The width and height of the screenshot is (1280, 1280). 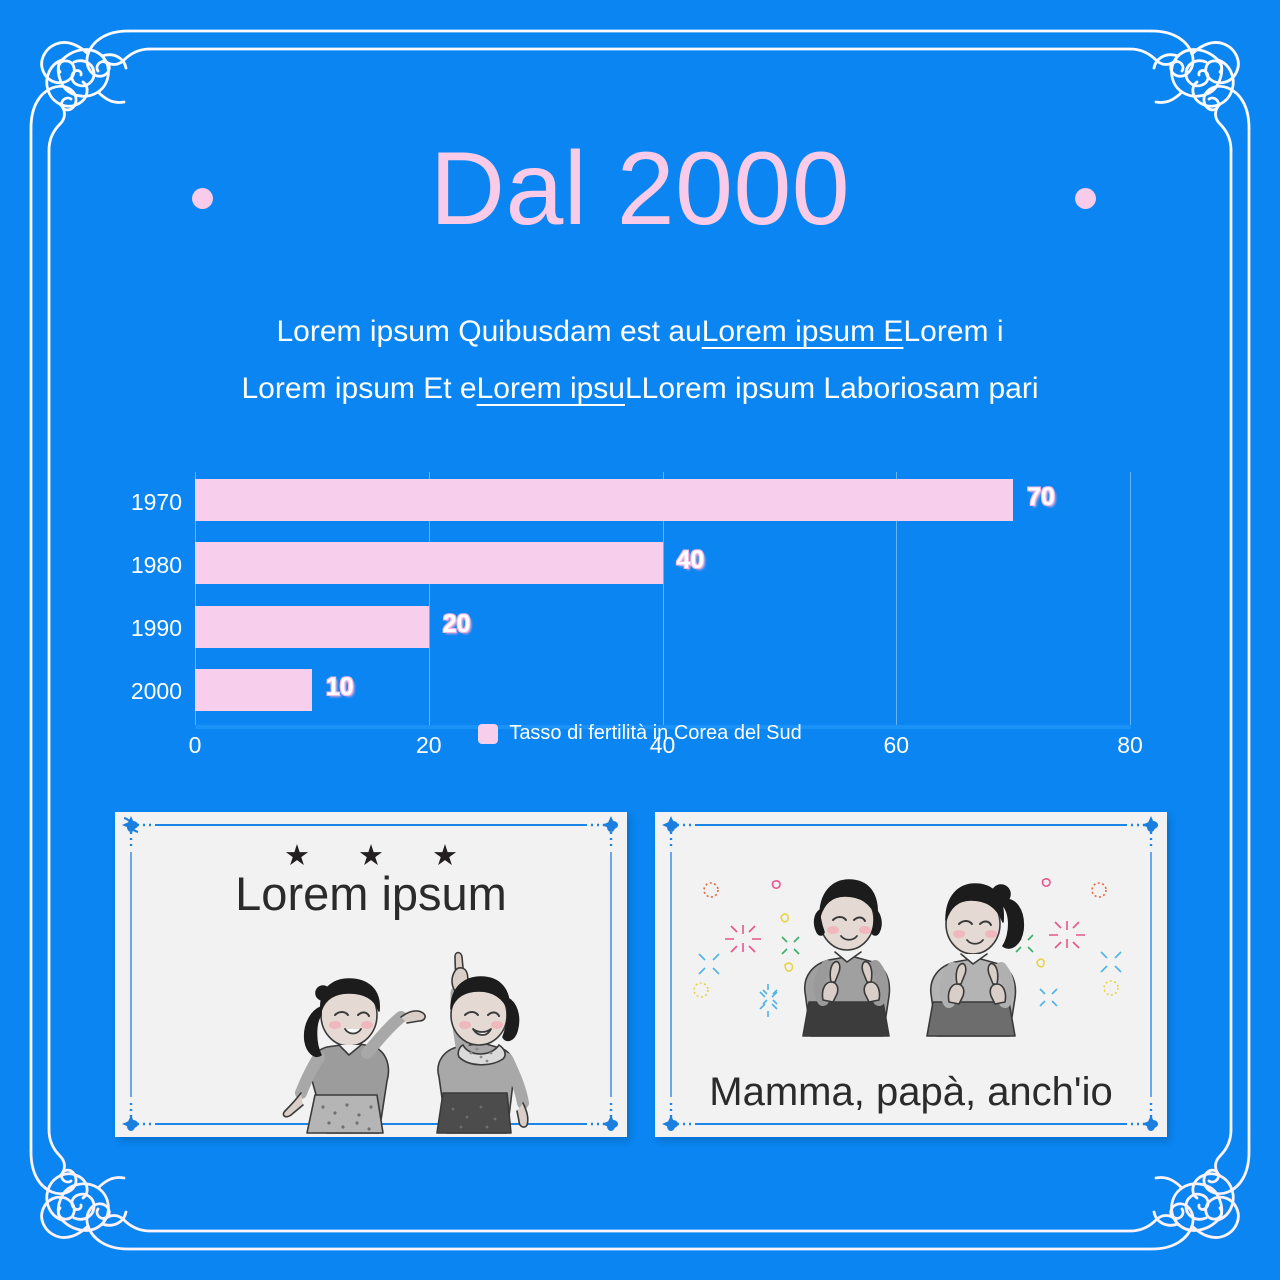 I want to click on subtitle-line-2-underlined: Lorem ipsu, so click(x=550, y=388).